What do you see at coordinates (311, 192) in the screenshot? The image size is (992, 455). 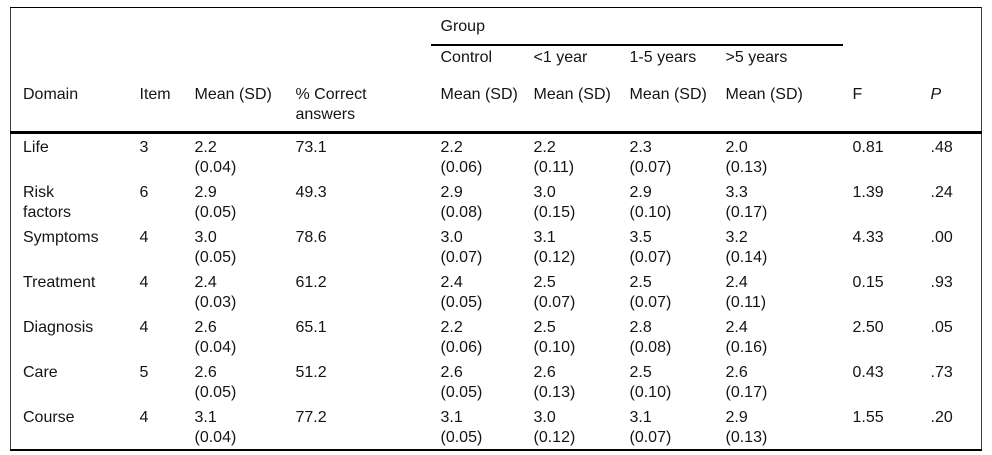 I see `cell-pct-correct: 49.3` at bounding box center [311, 192].